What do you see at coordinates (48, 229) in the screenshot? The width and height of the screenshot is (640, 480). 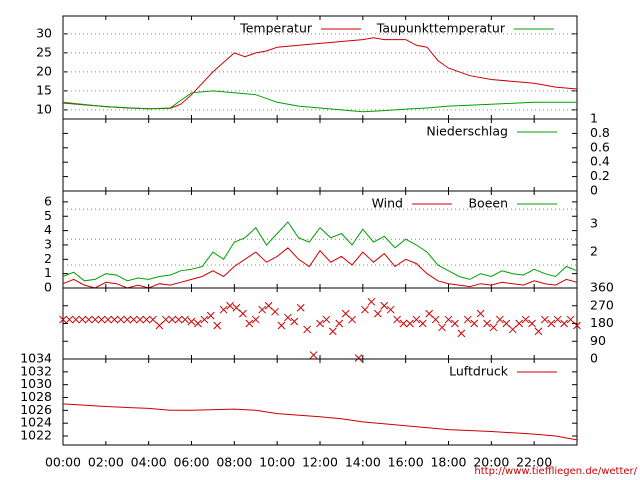 I see `y-tick-label: 4` at bounding box center [48, 229].